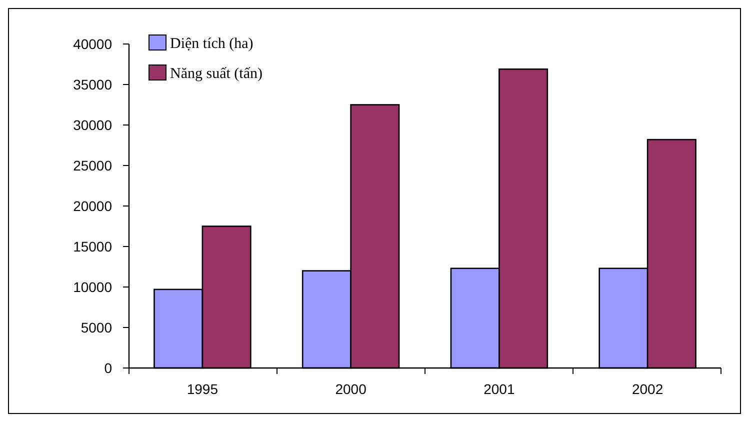 This screenshot has width=749, height=422. Describe the element at coordinates (92, 124) in the screenshot. I see `y-tick-label: 30000` at that location.